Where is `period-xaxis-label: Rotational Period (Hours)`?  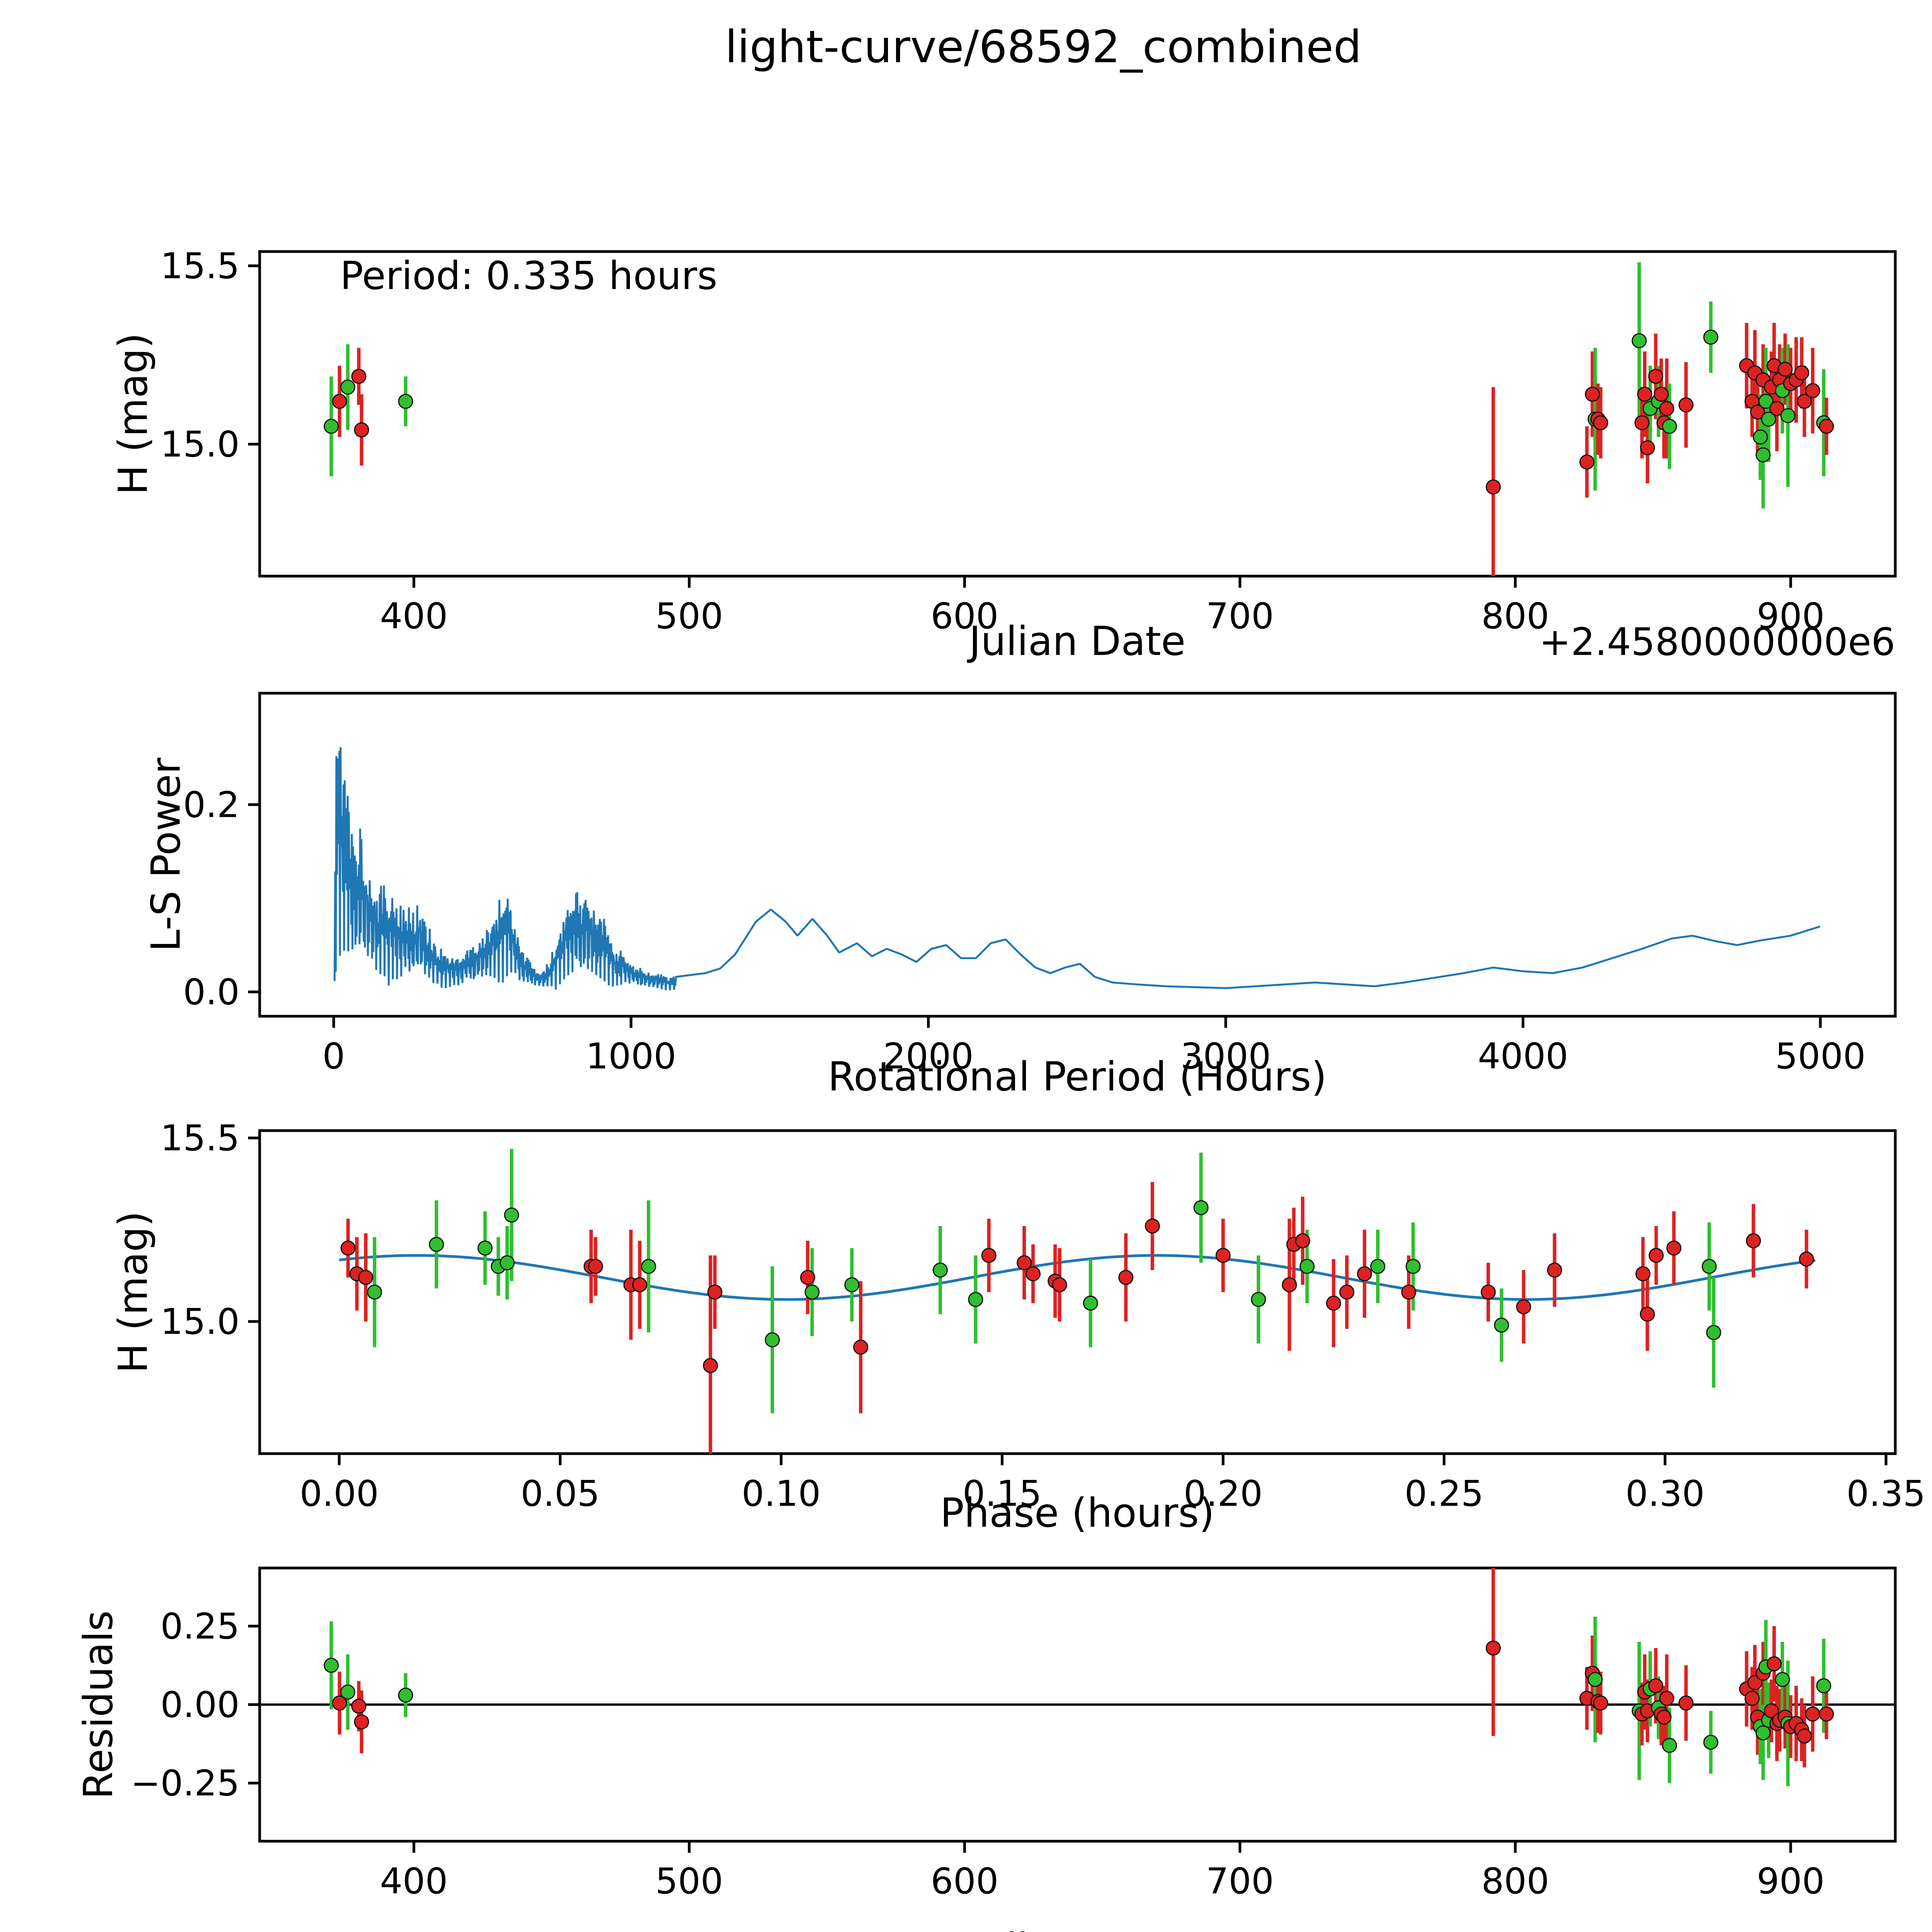
period-xaxis-label: Rotational Period (Hours) is located at coordinates (1077, 1077).